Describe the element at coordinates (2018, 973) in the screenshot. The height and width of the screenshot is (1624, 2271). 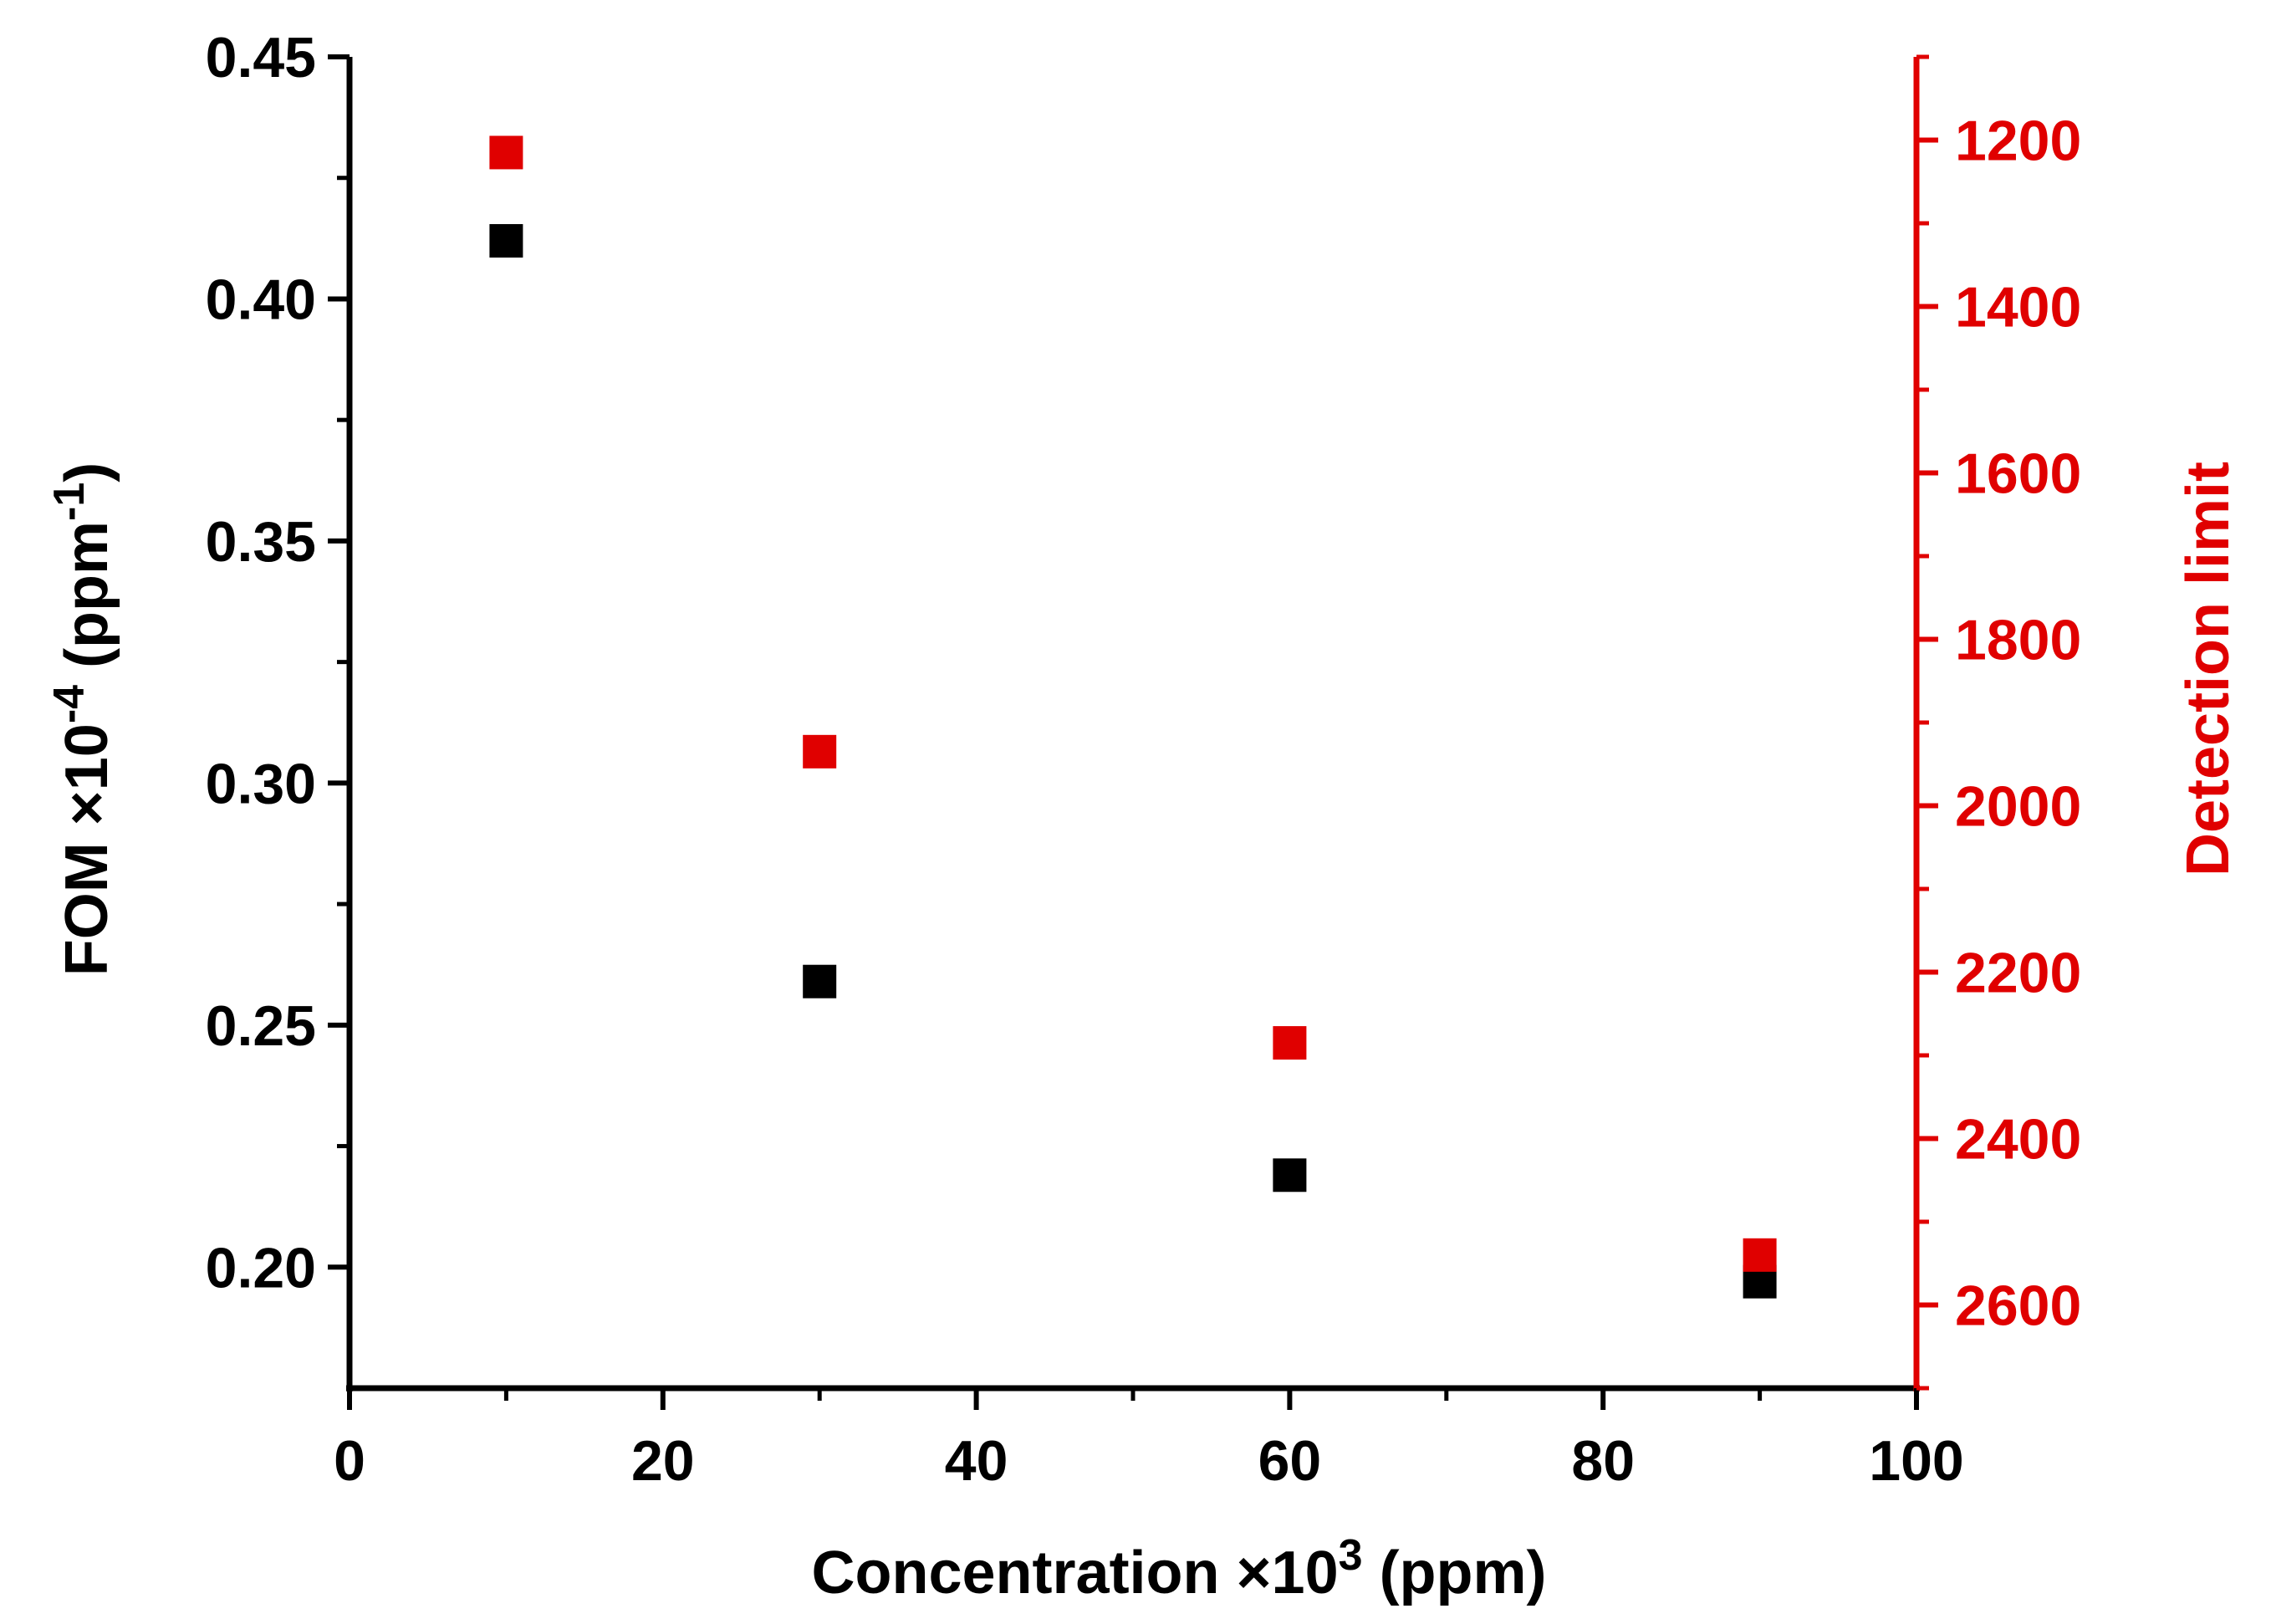
I see `y-right-tick-label: 2200` at that location.